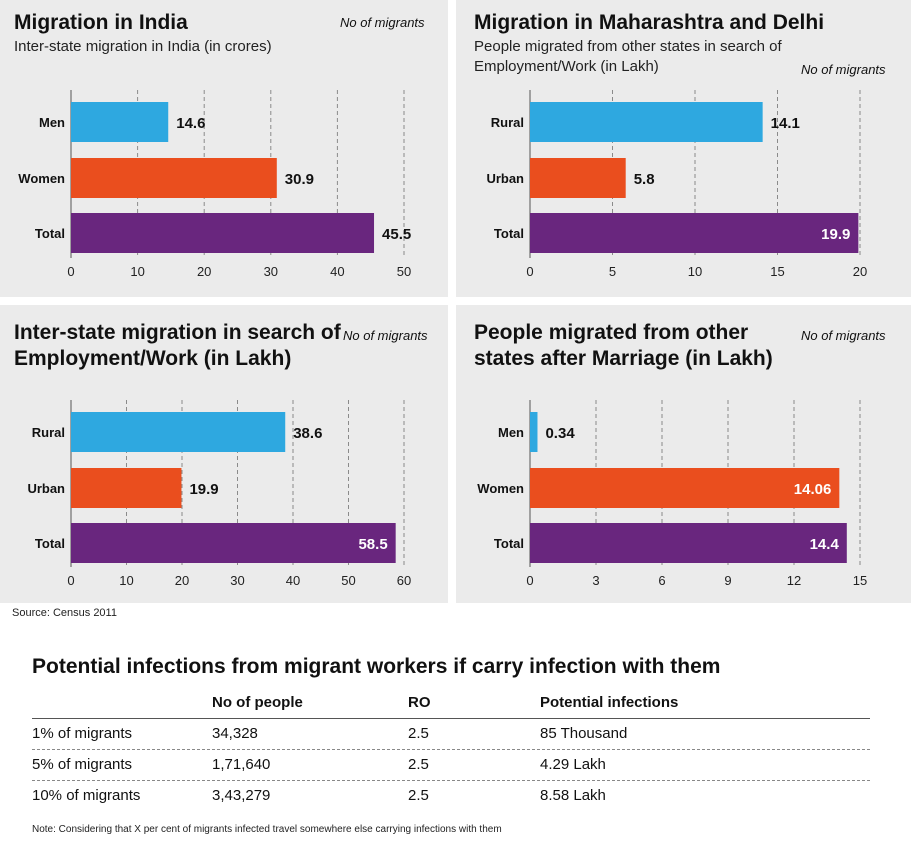 The width and height of the screenshot is (911, 855). I want to click on chart-maharashtra-delhi: 0 5 10 15 20 Rural 14.1 Urban 5.8 Total 19.9, so click(676, 184).